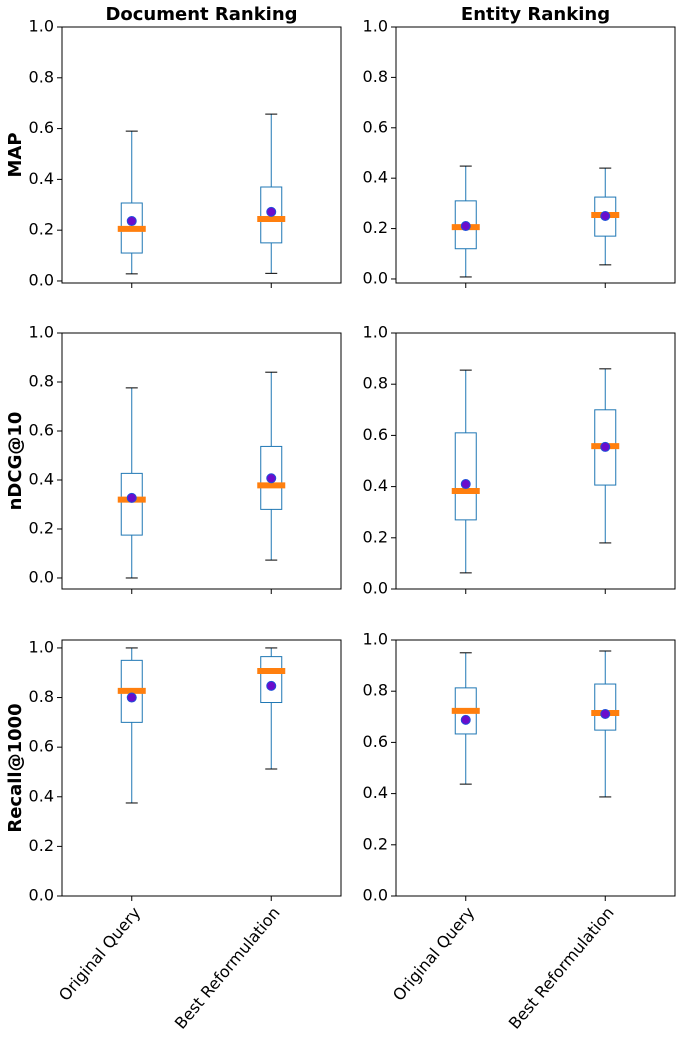 The image size is (682, 1038). I want to click on y-axis-label: Recall@1000, so click(15, 767).